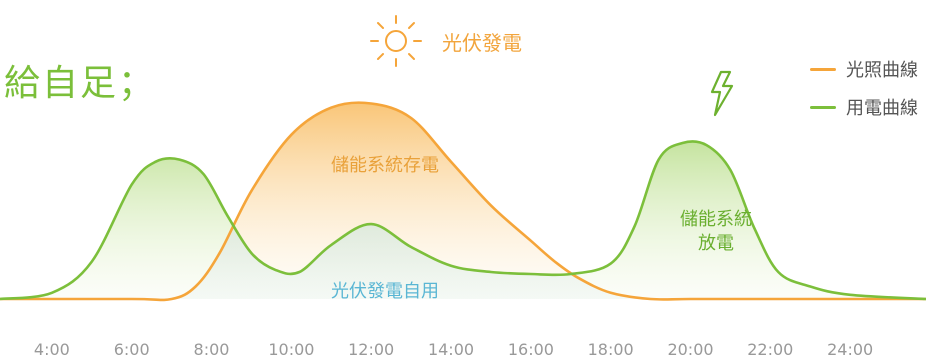 The image size is (926, 359). Describe the element at coordinates (716, 232) in the screenshot. I see `storage-discharge-label: 儲能系統 放電` at that location.